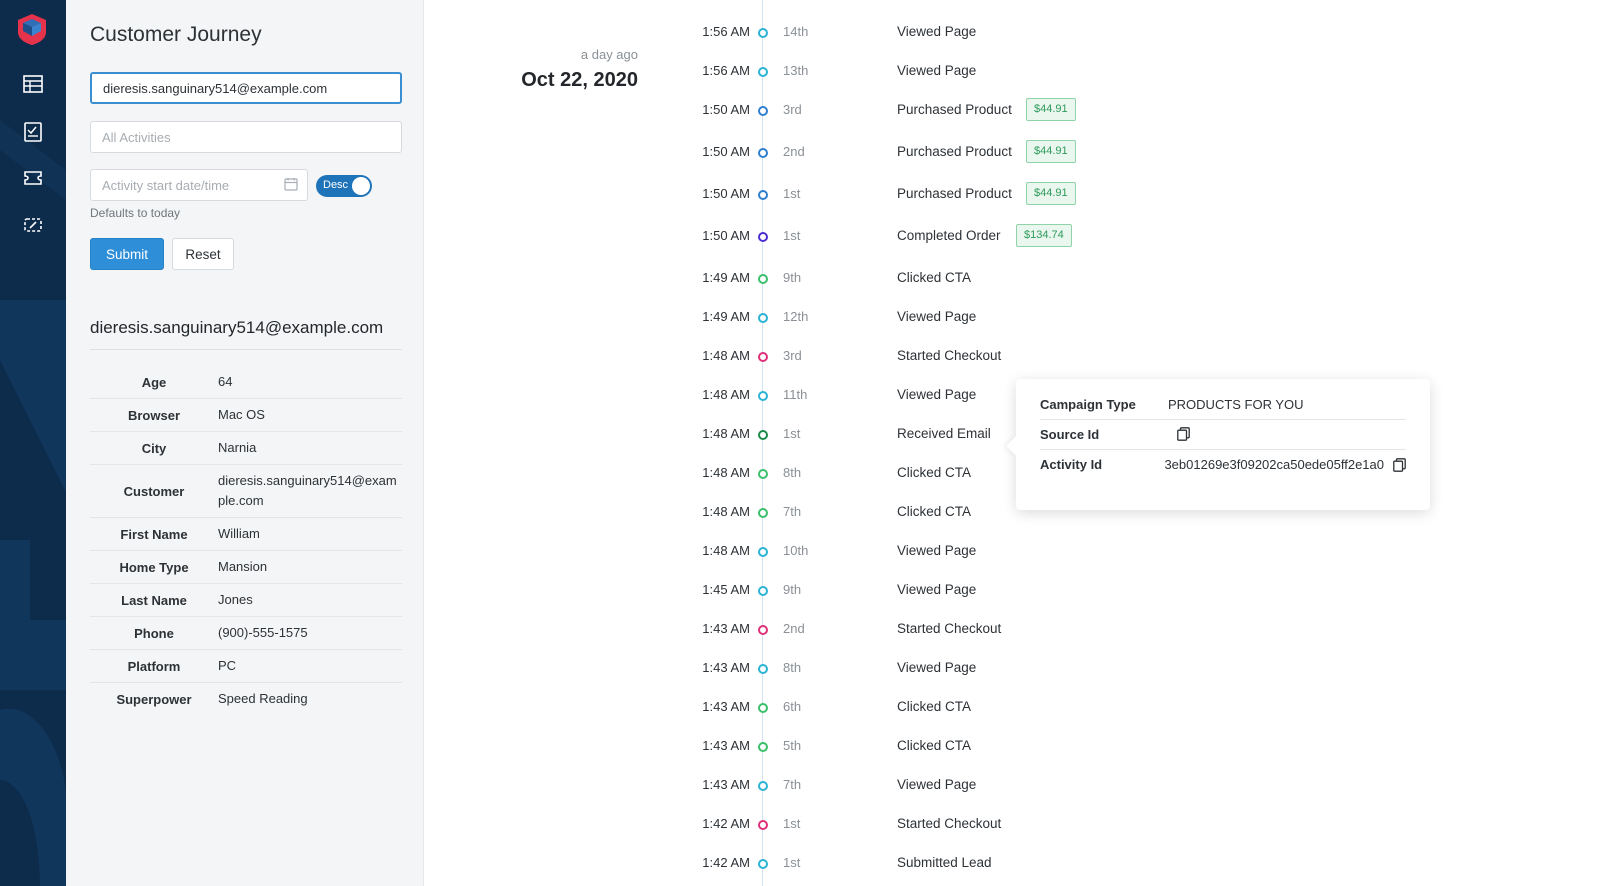  I want to click on attribute-key: First Name, so click(154, 534).